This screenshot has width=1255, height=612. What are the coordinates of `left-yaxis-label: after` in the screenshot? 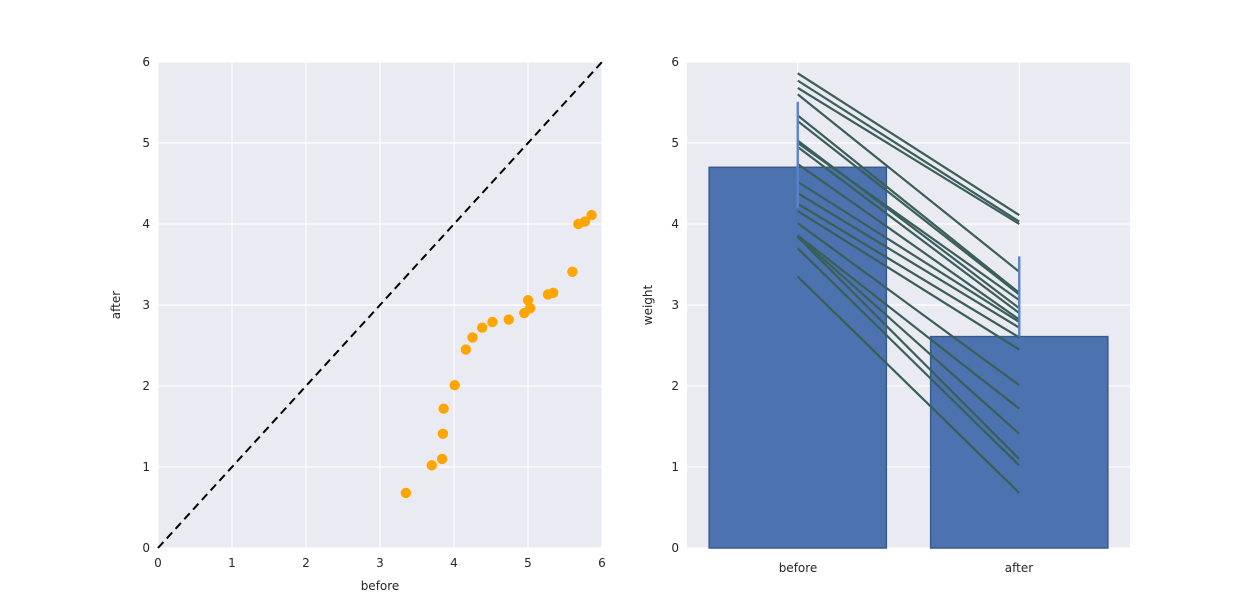 It's located at (116, 305).